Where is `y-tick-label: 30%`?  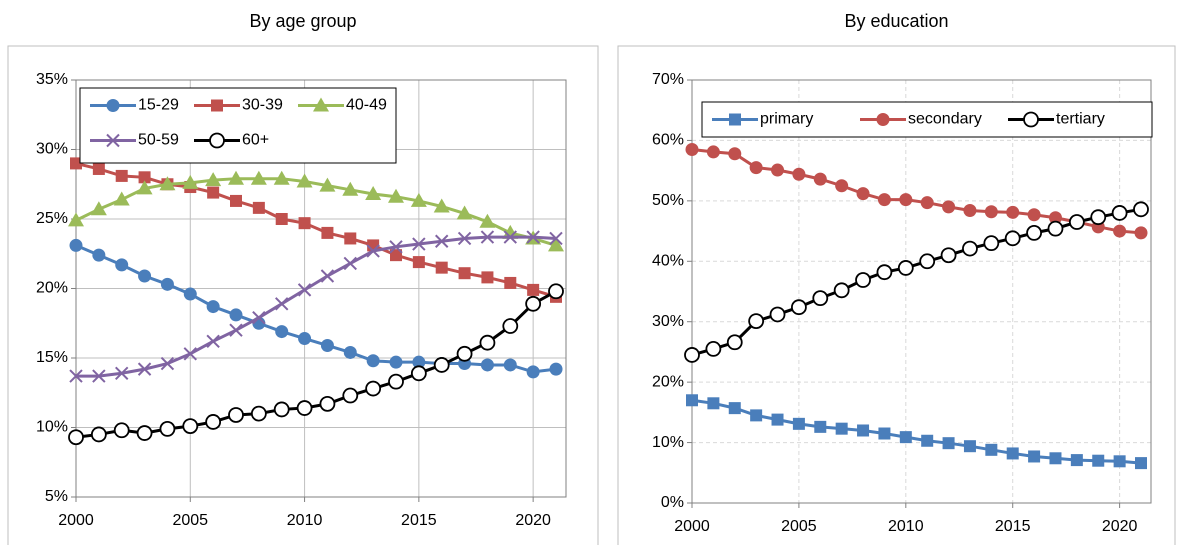
y-tick-label: 30% is located at coordinates (52, 149).